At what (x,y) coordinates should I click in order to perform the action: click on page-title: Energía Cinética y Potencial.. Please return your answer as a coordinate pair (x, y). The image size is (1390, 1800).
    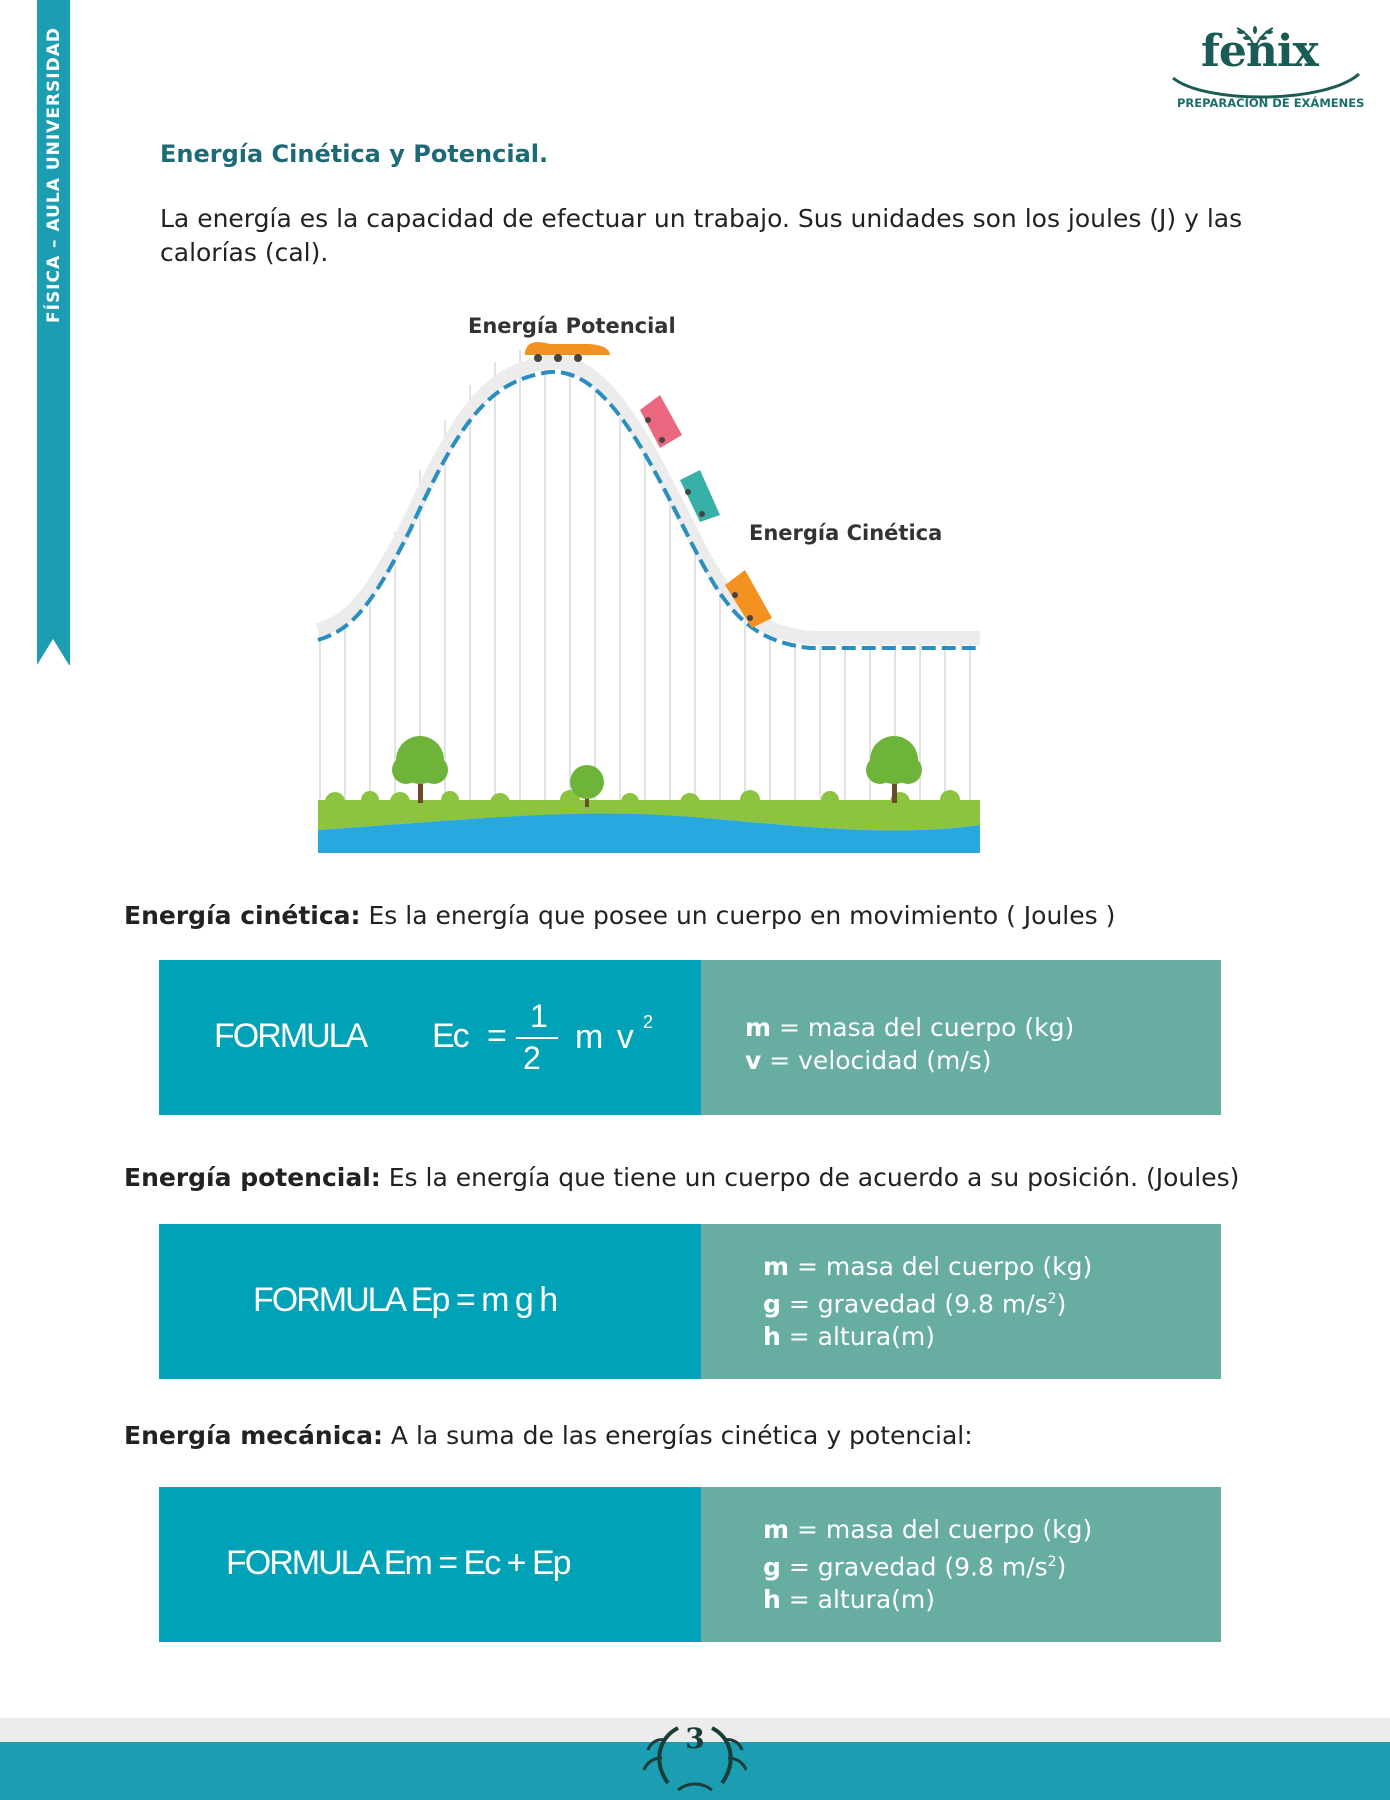
    Looking at the image, I should click on (354, 154).